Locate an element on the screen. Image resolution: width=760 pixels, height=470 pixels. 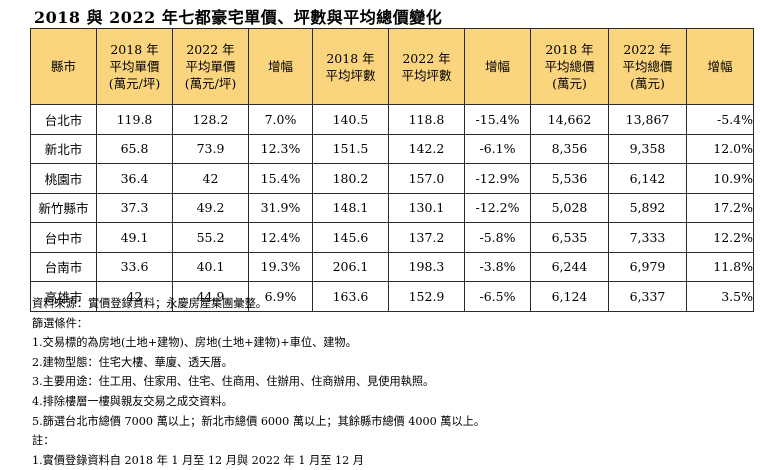
cell-unit-price-growth: 7.0% is located at coordinates (280, 119).